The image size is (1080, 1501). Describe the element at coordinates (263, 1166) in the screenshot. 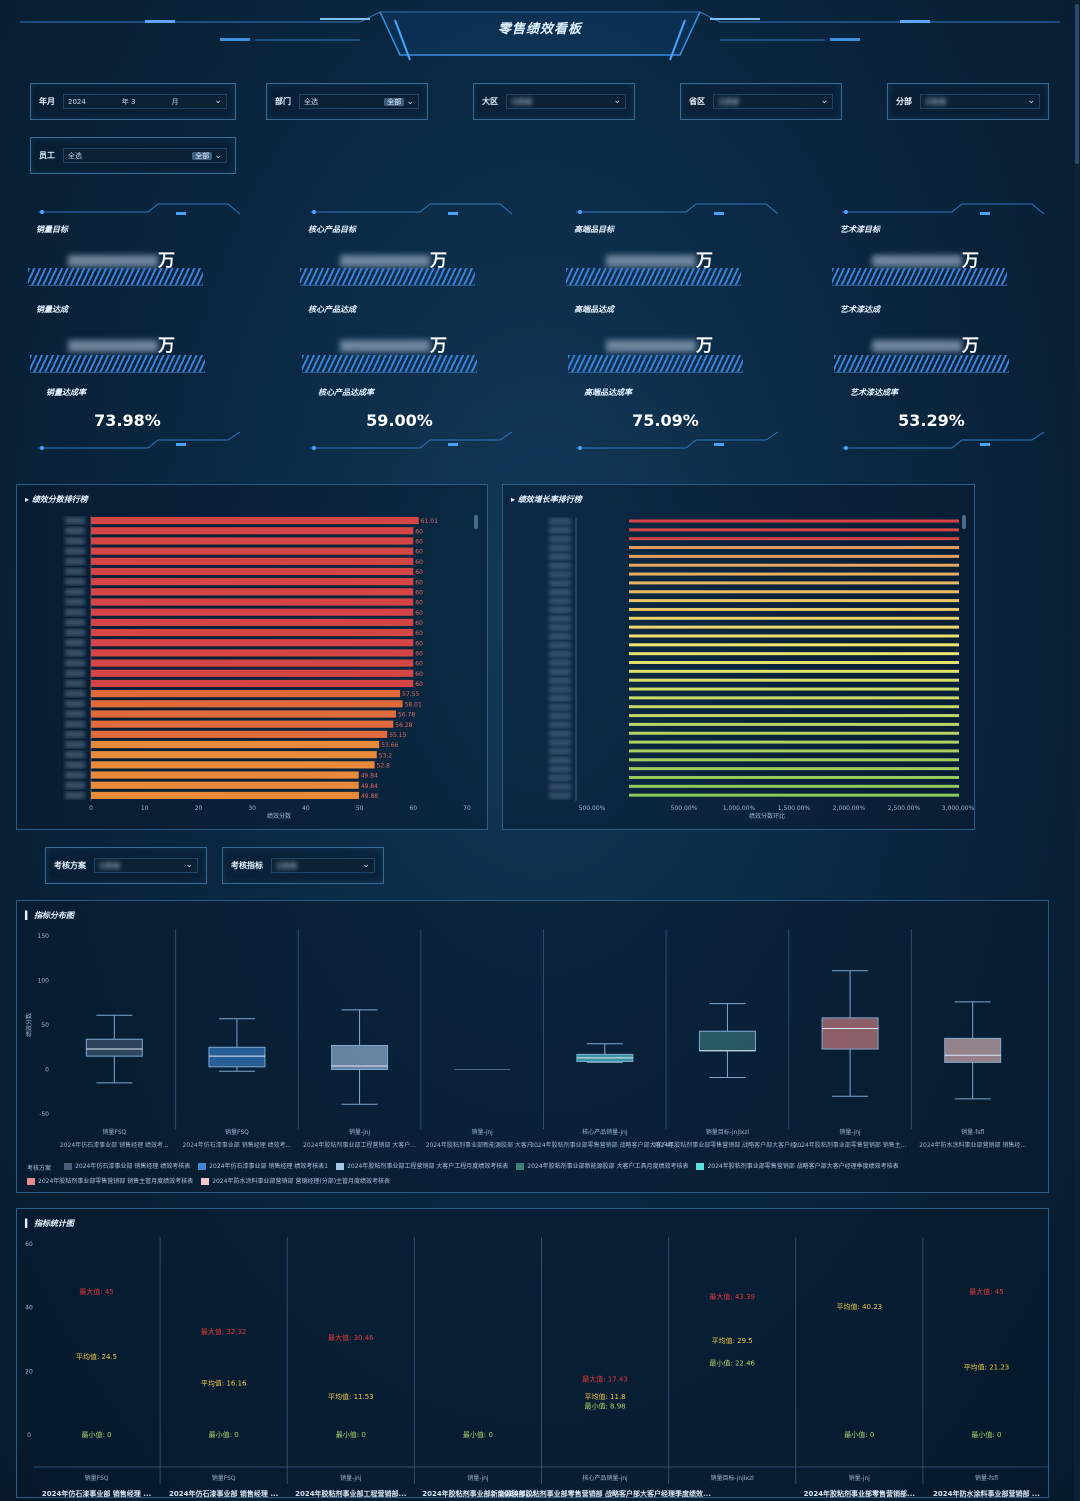

I see `legend-item: 2024年仿石漆事业部 销售经理 绩效考核表1` at that location.